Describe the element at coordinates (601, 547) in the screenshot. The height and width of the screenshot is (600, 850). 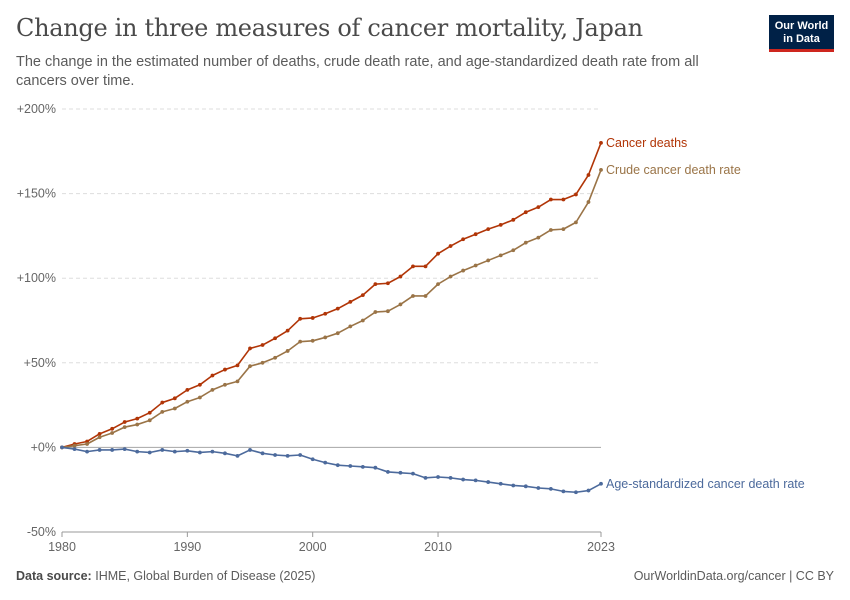
I see `x-tick-label: 2023` at that location.